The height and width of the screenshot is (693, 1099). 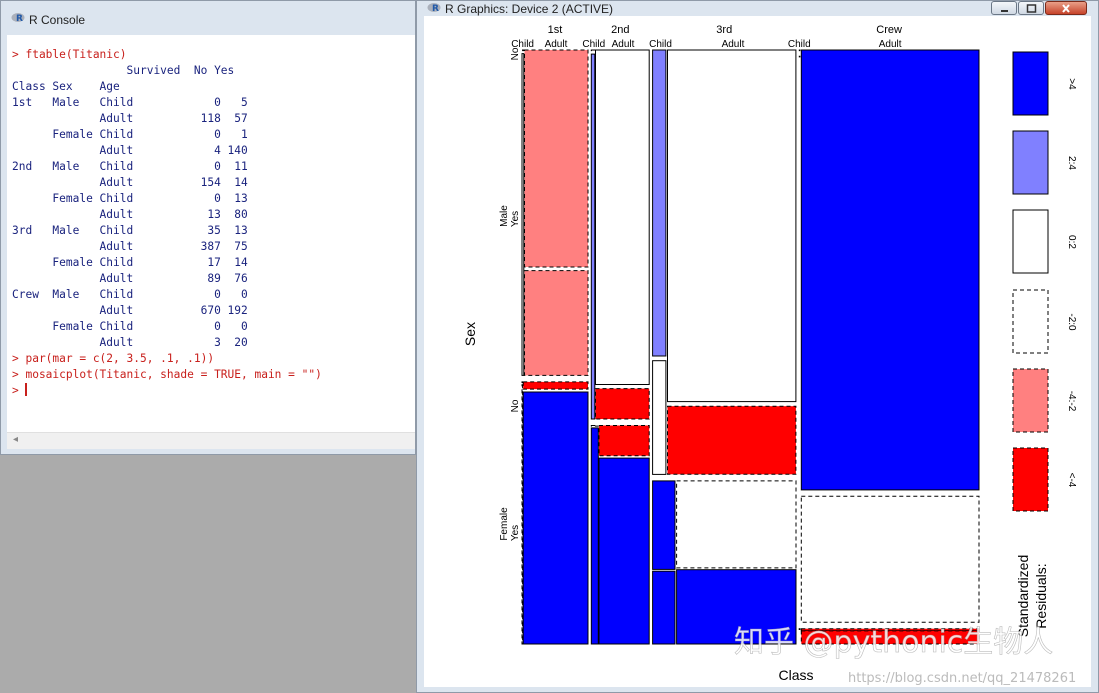 What do you see at coordinates (1071, 84) in the screenshot?
I see `legend-entry-label: >4` at bounding box center [1071, 84].